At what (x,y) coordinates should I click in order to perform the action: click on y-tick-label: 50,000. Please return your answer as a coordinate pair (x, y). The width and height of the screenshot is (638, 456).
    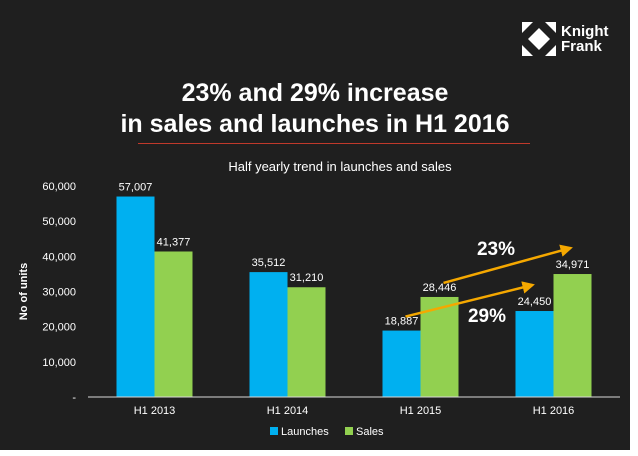
    Looking at the image, I should click on (59, 222).